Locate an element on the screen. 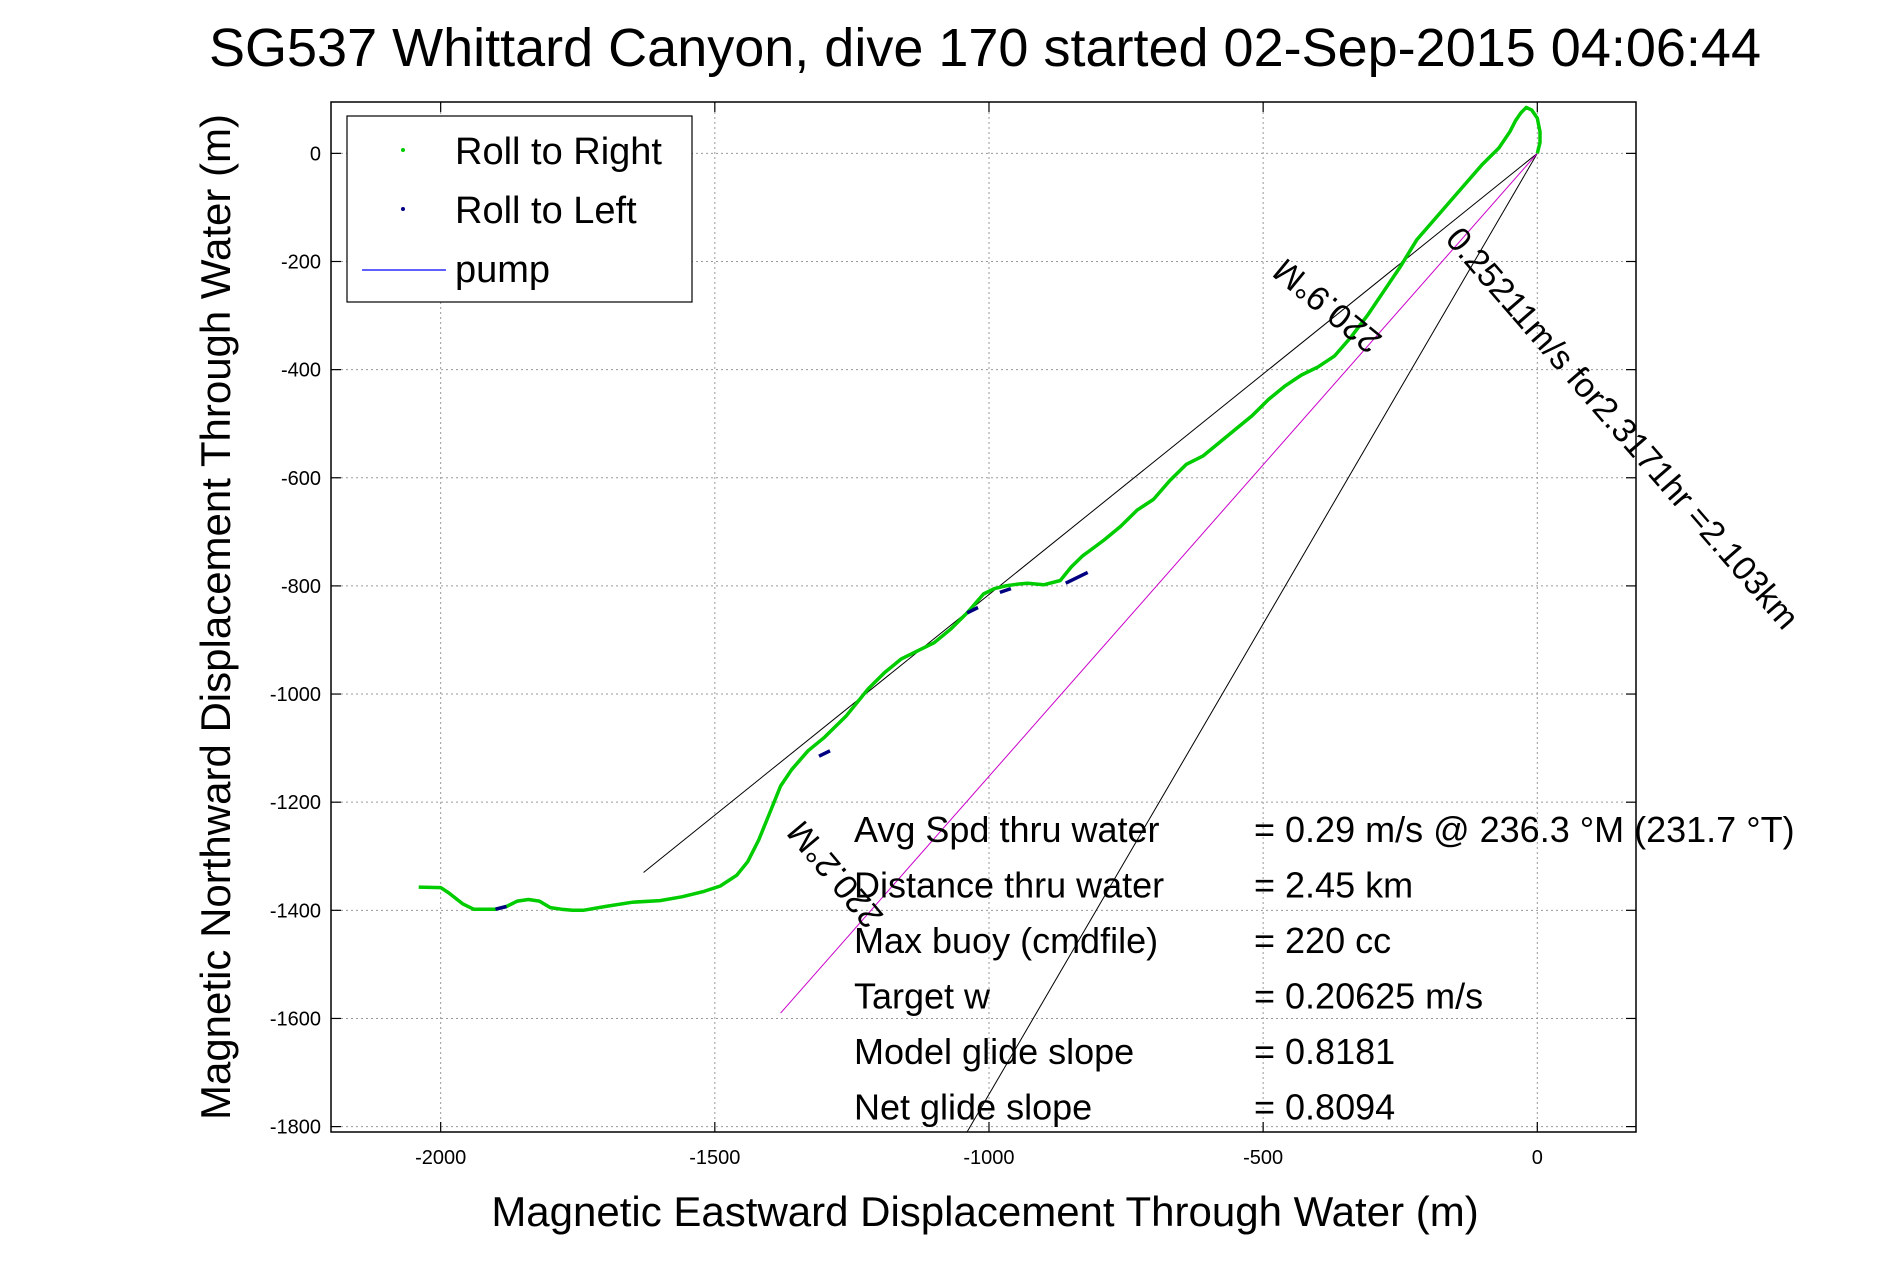 Image resolution: width=1891 pixels, height=1262 pixels. stat-value: = 0.20625 m/s is located at coordinates (1368, 996).